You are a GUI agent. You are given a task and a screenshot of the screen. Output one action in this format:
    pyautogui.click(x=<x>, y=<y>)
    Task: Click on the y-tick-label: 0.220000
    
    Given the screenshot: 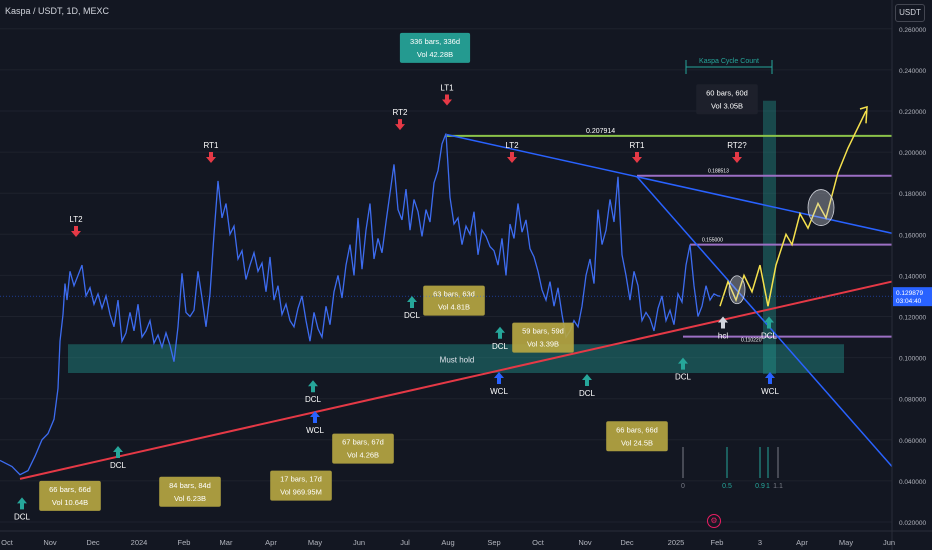 What is the action you would take?
    pyautogui.click(x=912, y=112)
    